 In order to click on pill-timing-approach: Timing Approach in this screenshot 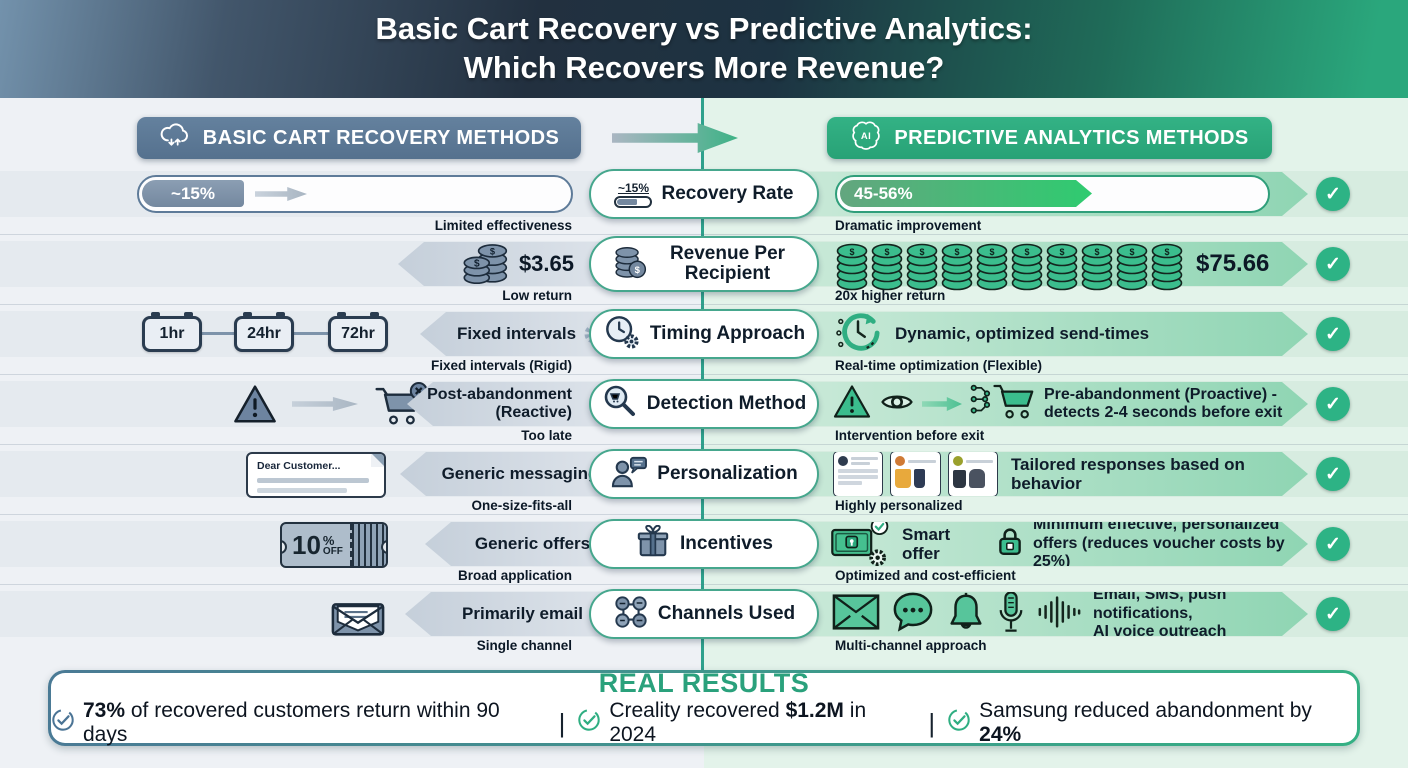, I will do `click(704, 334)`.